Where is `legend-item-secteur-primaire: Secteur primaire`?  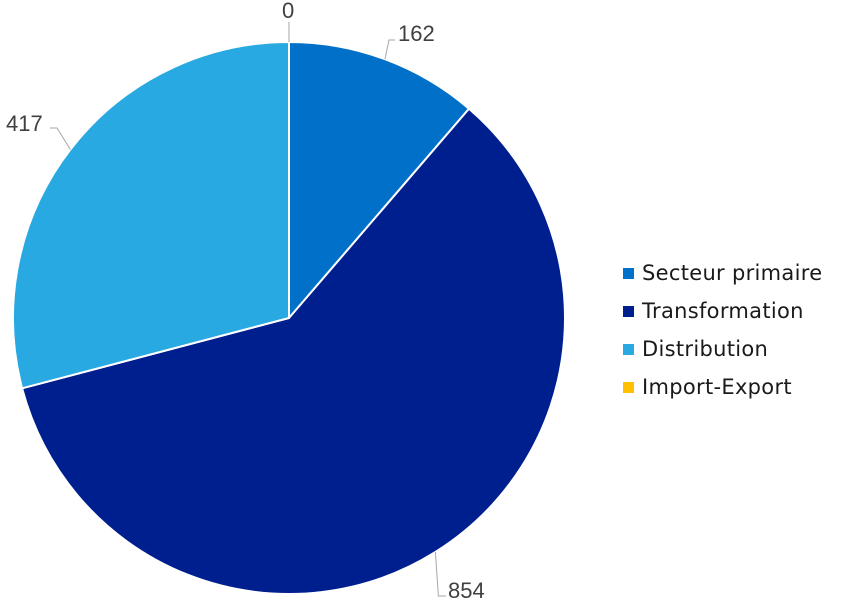 legend-item-secteur-primaire: Secteur primaire is located at coordinates (722, 273).